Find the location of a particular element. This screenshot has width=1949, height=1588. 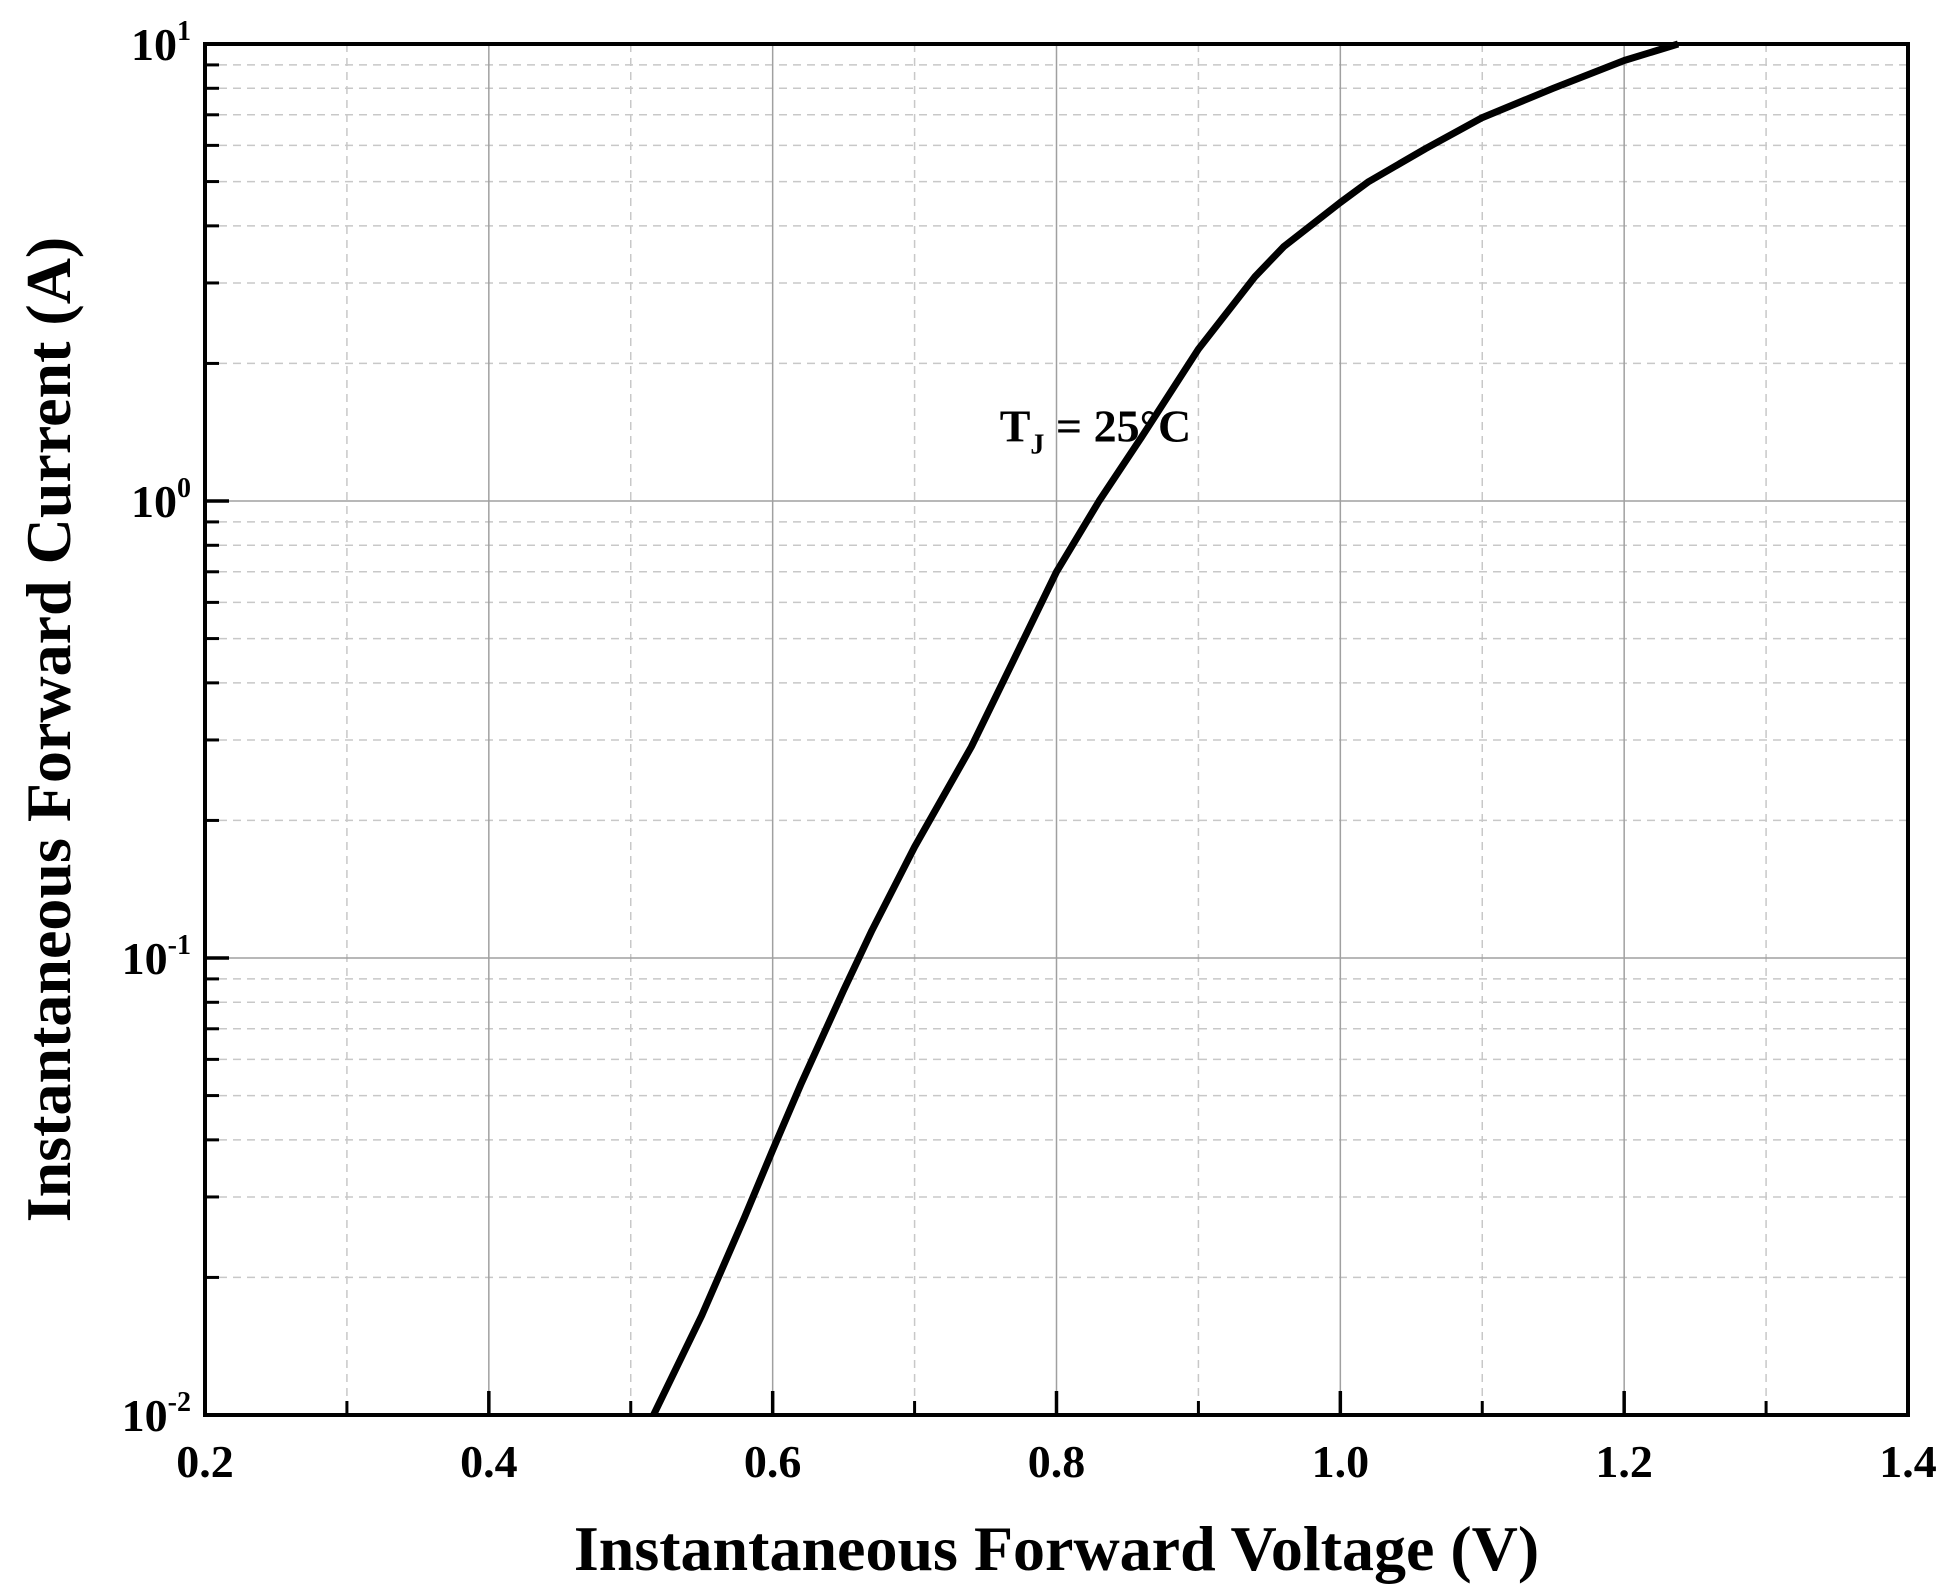

x-tick-label: 0.4 is located at coordinates (489, 1461).